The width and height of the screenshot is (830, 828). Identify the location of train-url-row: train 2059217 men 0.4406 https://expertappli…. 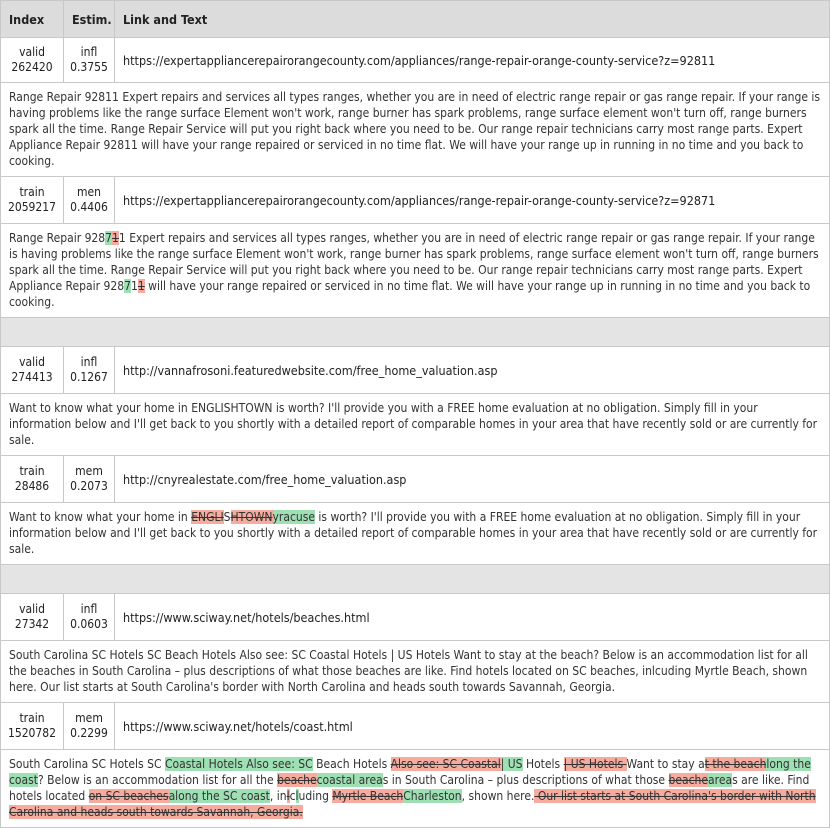
(415, 200).